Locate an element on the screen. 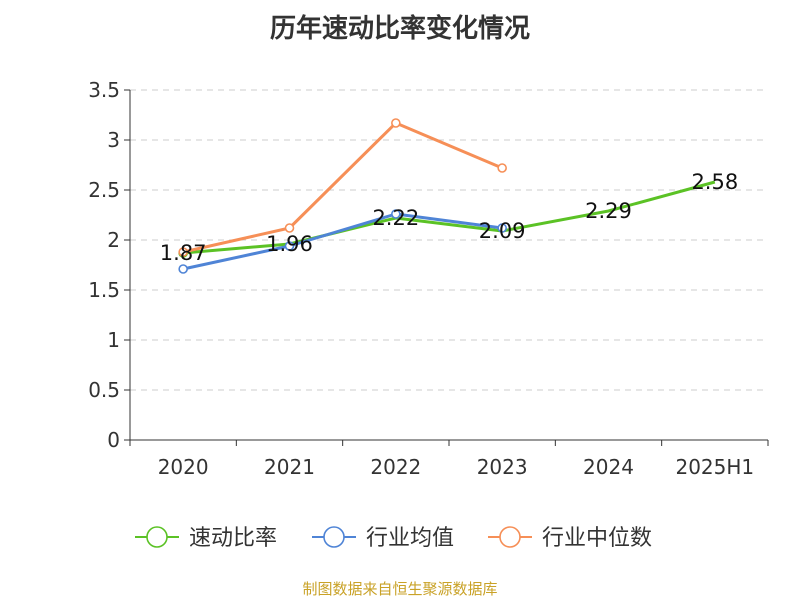 The image size is (800, 600). data-label: 2.09 is located at coordinates (502, 231).